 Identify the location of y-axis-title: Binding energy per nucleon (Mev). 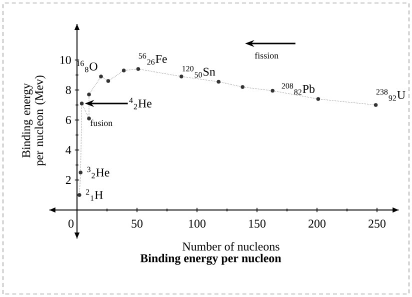
(34, 121).